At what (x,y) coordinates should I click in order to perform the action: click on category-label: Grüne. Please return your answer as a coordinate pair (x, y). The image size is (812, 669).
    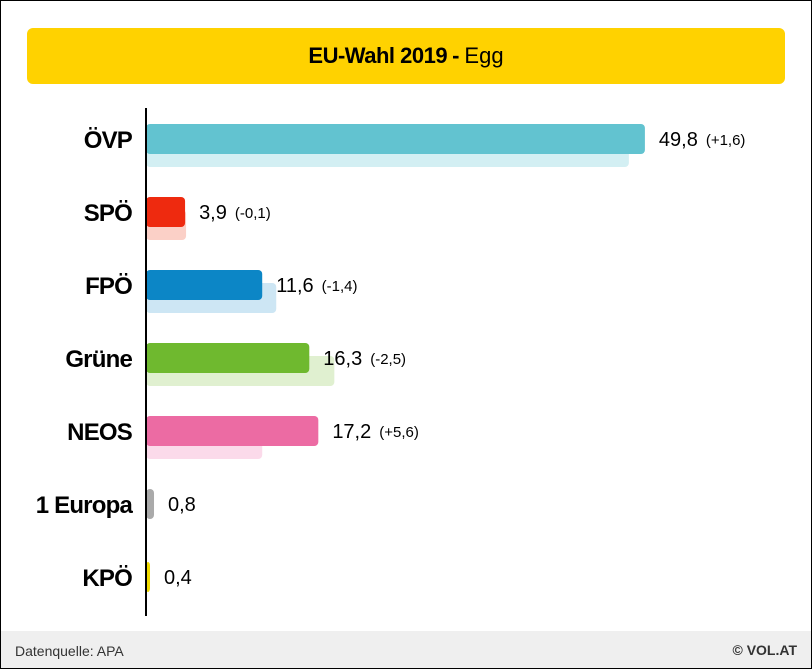
    Looking at the image, I should click on (98, 359).